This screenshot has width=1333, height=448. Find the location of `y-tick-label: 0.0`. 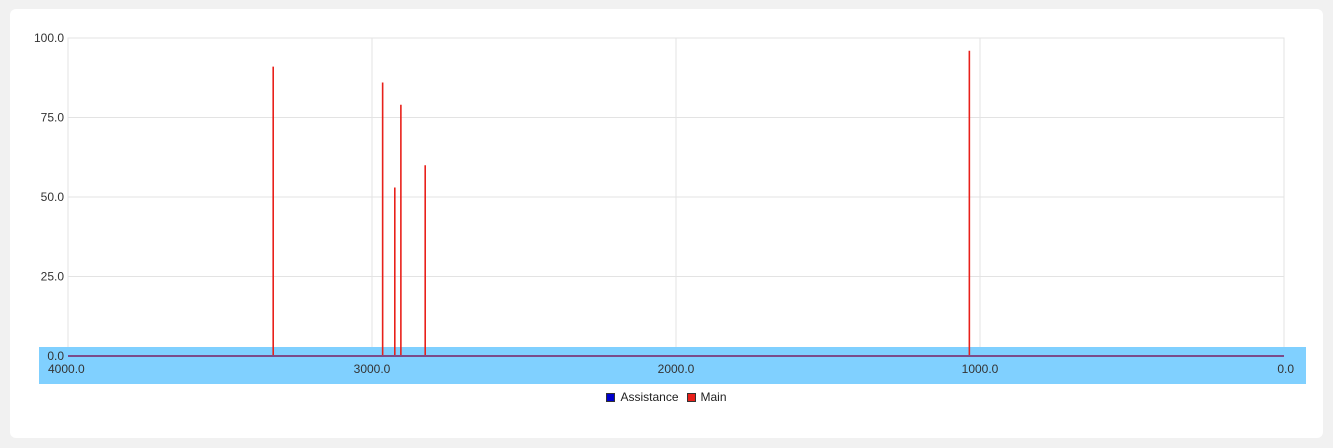

y-tick-label: 0.0 is located at coordinates (55, 356).